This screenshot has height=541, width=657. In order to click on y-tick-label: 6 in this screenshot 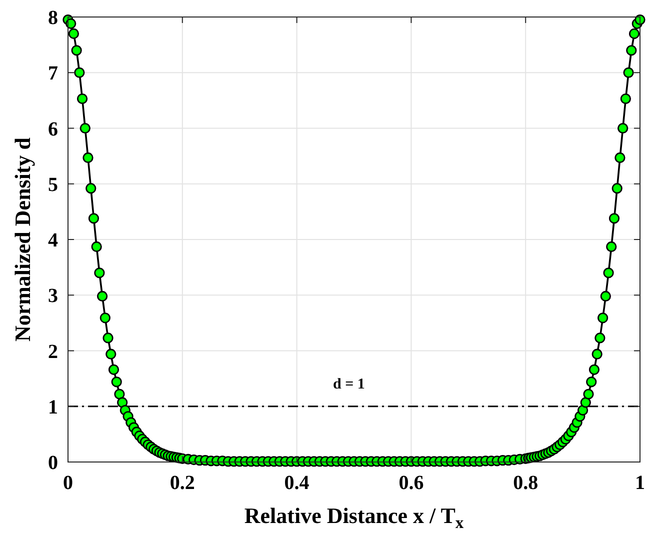, I will do `click(53, 129)`.